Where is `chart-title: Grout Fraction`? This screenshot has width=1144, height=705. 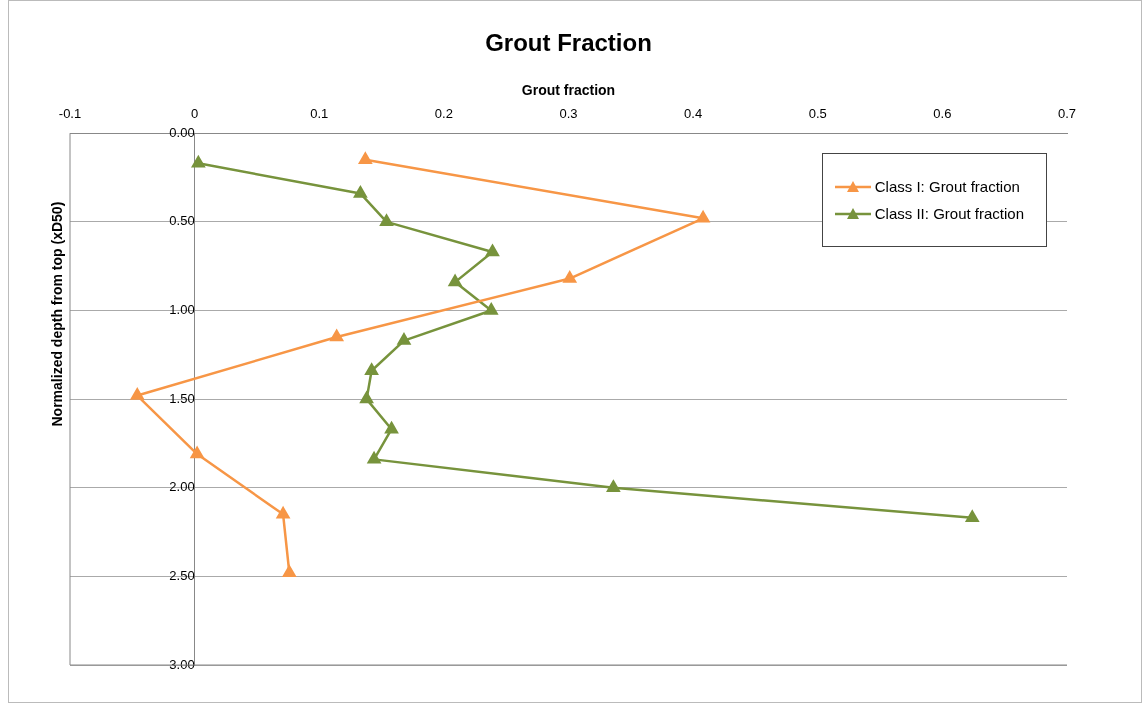
chart-title: Grout Fraction is located at coordinates (568, 43).